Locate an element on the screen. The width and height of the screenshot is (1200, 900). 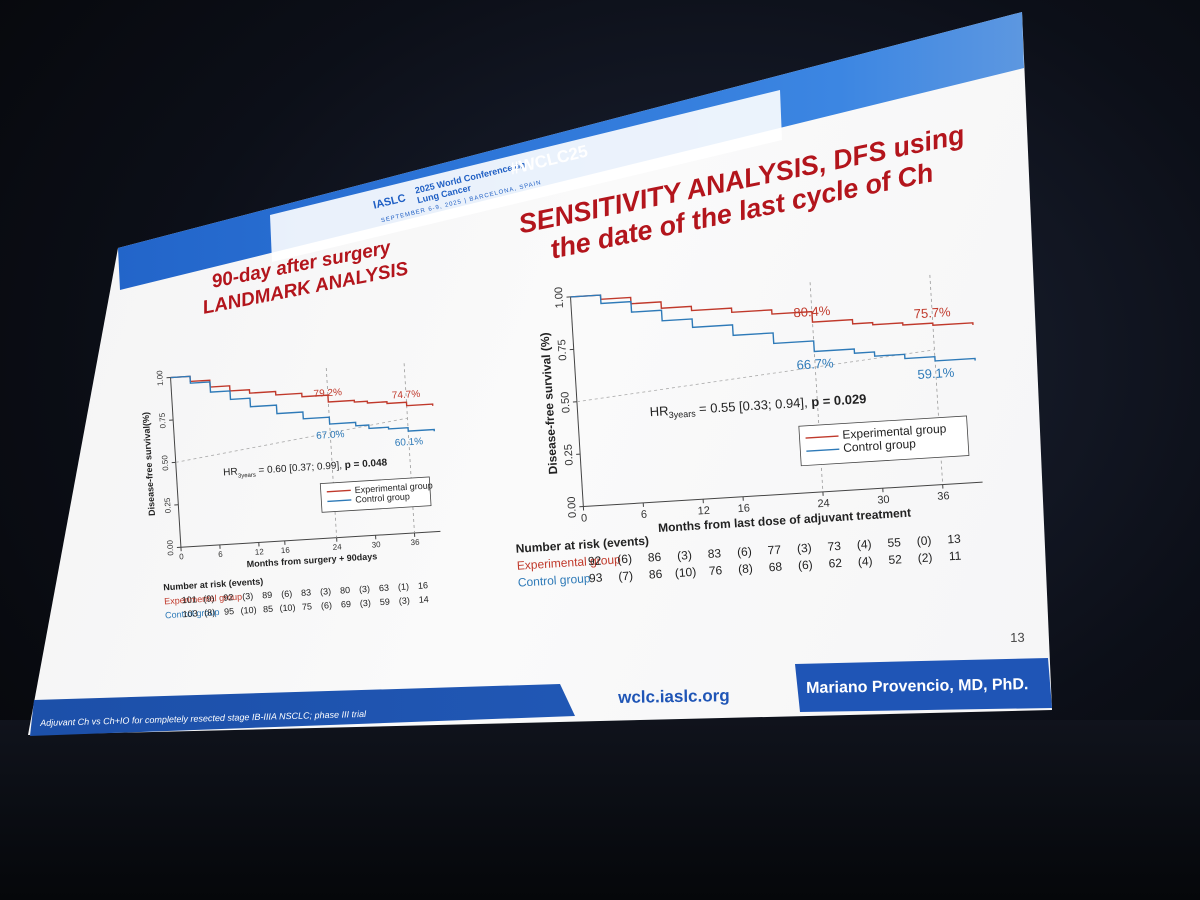
risk-cell: 75 is located at coordinates (307, 606).